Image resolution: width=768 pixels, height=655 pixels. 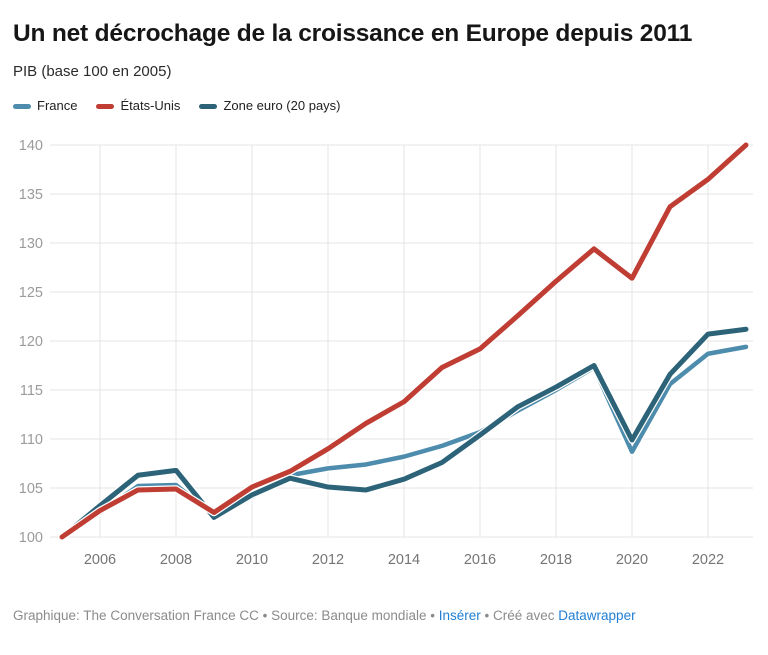 What do you see at coordinates (519, 615) in the screenshot?
I see `footer-created-with: • Créé avec` at bounding box center [519, 615].